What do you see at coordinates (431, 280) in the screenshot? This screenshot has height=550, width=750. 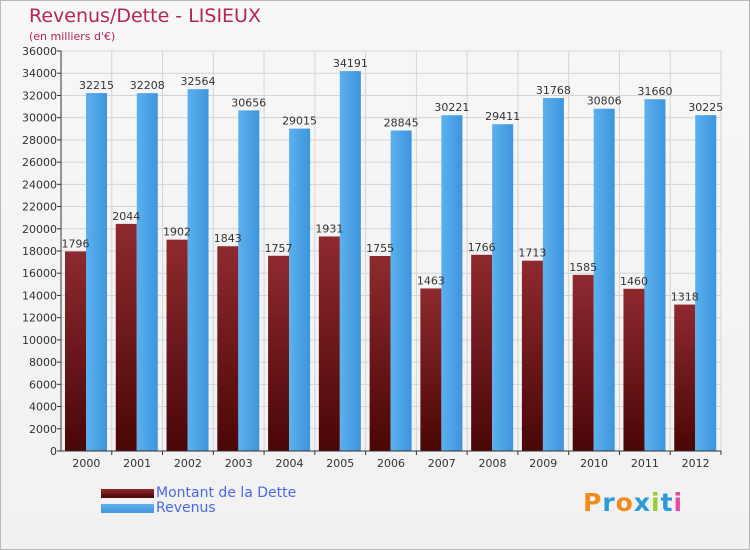 I see `data-label-debt-2007: 1463` at bounding box center [431, 280].